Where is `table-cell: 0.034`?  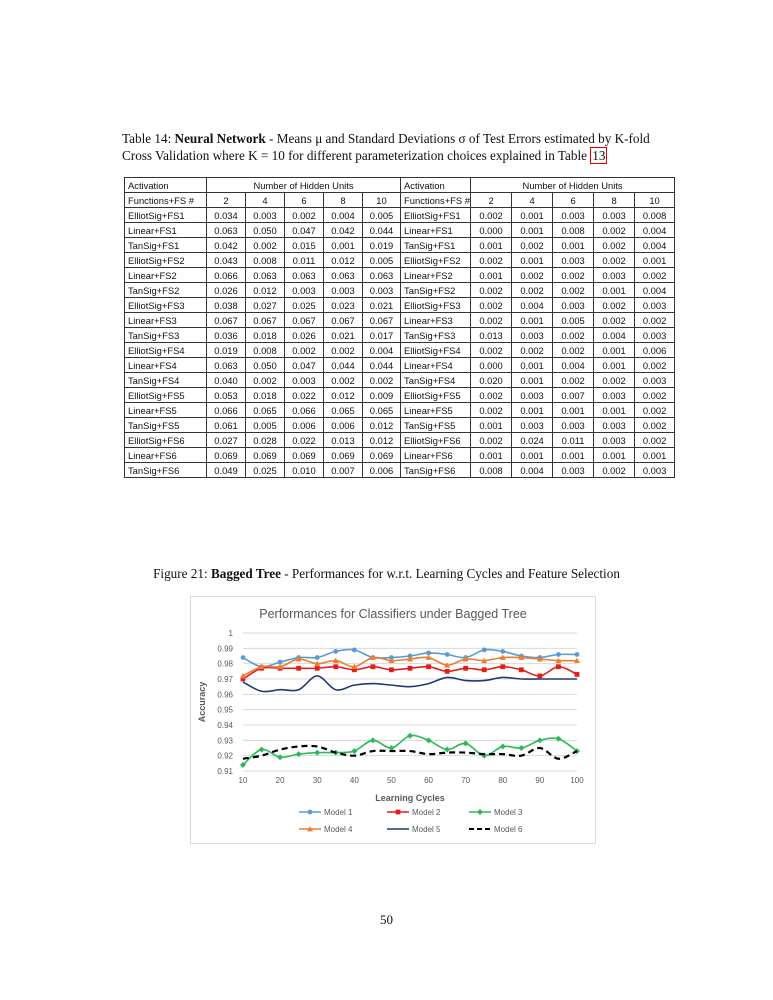
table-cell: 0.034 is located at coordinates (226, 215).